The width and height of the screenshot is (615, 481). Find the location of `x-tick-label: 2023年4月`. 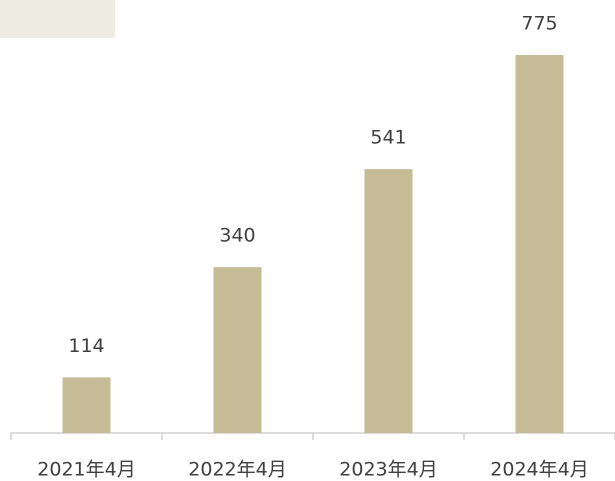

x-tick-label: 2023年4月 is located at coordinates (388, 470).